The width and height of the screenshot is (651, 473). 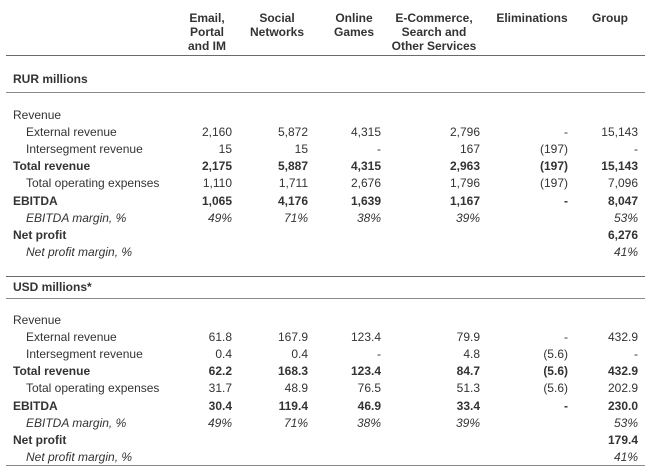 What do you see at coordinates (52, 287) in the screenshot?
I see `section-title-usd: USD millions*` at bounding box center [52, 287].